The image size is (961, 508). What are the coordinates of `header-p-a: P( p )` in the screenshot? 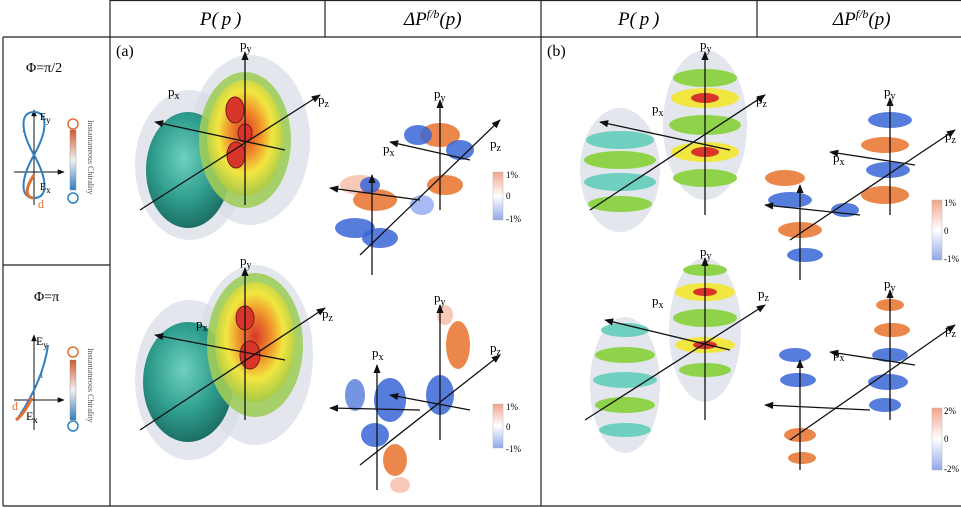 It's located at (220, 19).